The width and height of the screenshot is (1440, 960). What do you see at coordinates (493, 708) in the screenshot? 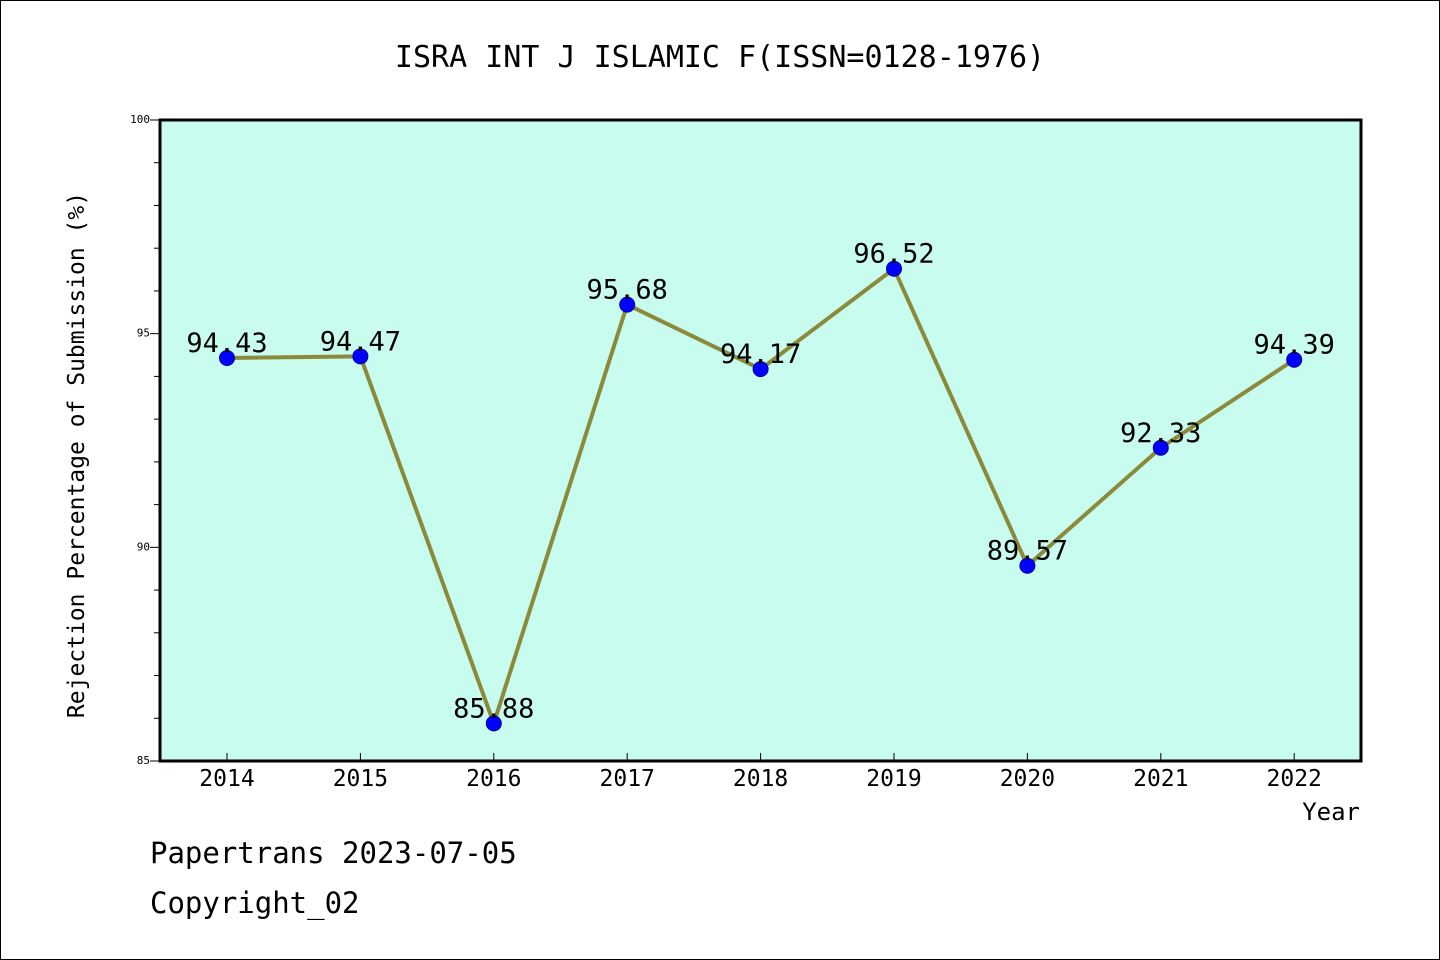
I see `data-label: 85.88` at bounding box center [493, 708].